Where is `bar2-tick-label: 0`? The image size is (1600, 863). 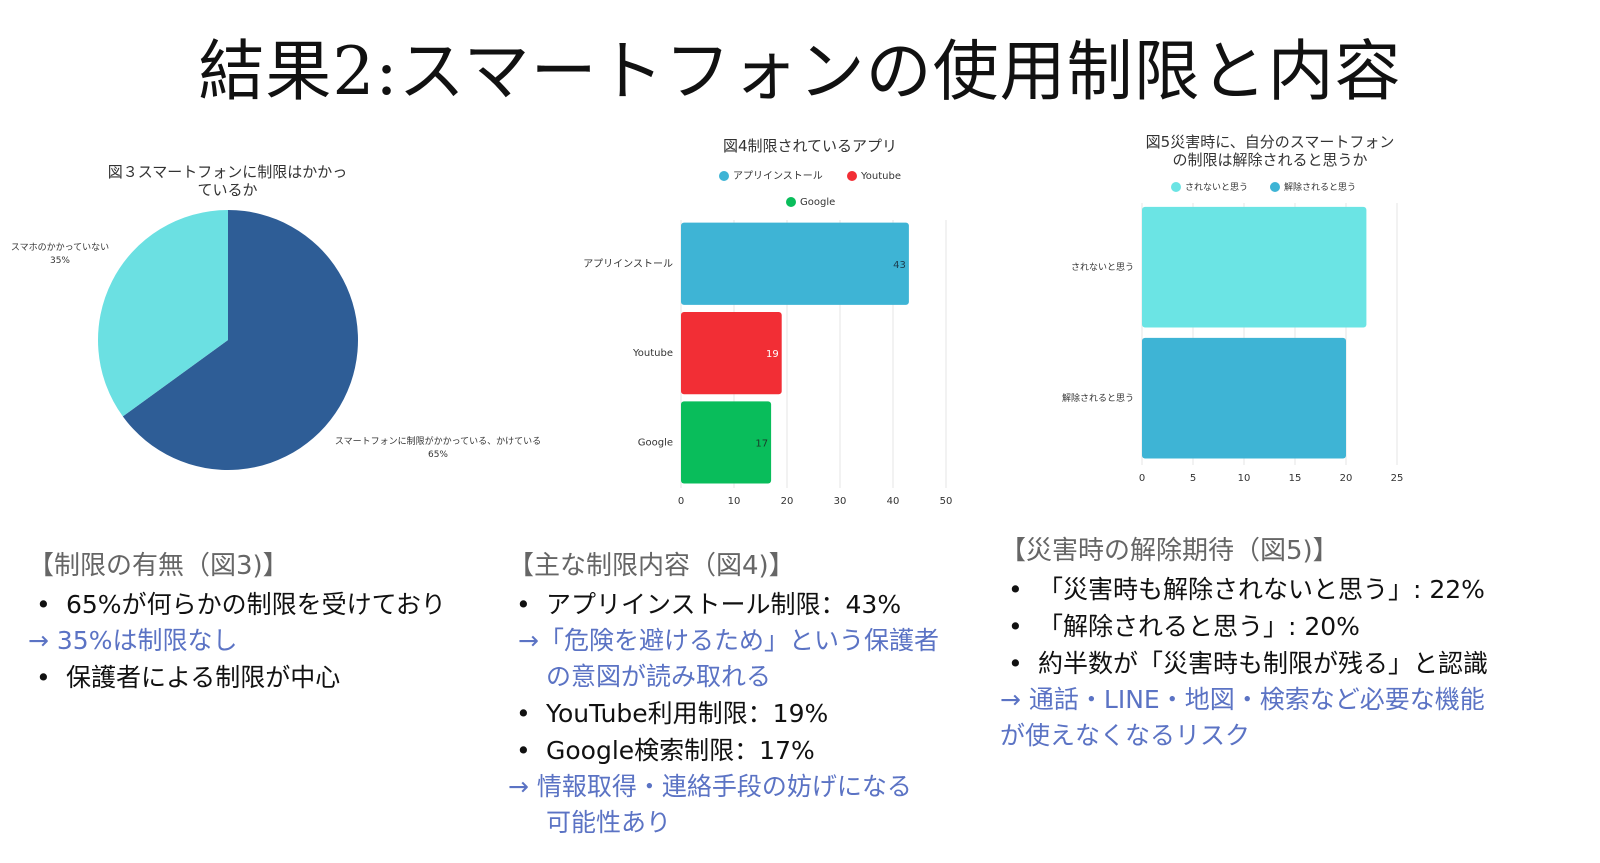
bar2-tick-label: 0 is located at coordinates (1142, 478).